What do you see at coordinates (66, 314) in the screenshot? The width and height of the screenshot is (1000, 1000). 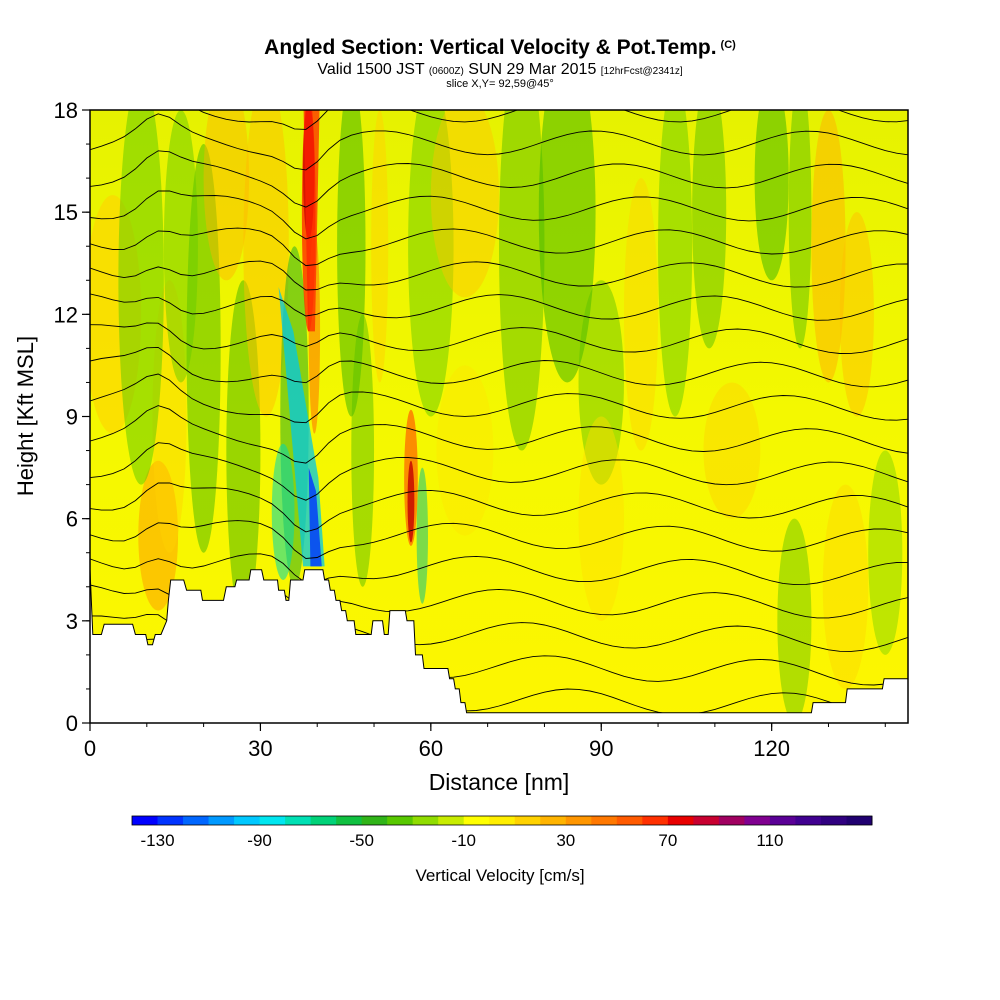 I see `y-tick-label: 12` at bounding box center [66, 314].